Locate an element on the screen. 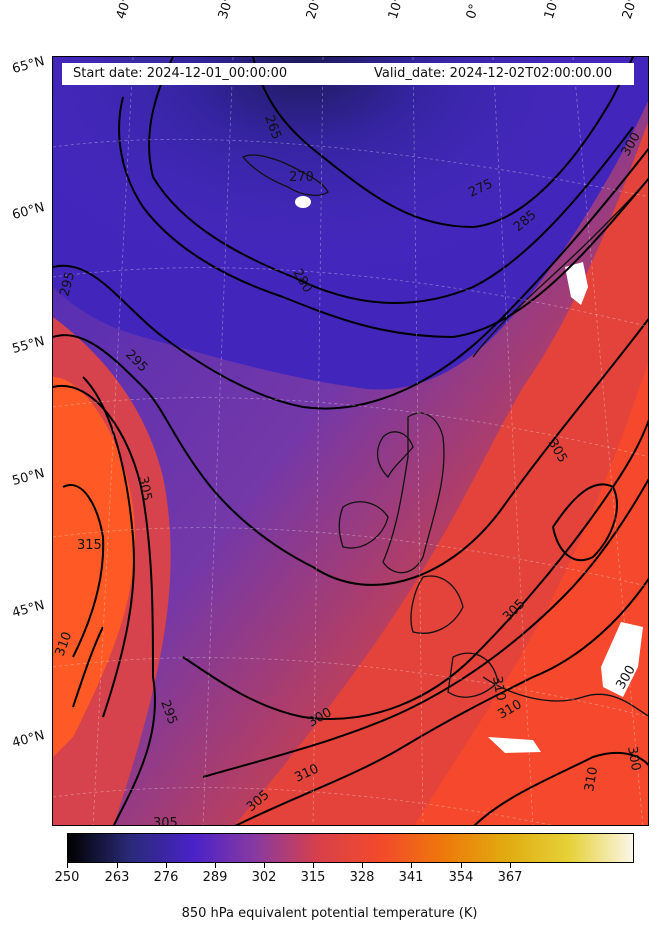 The height and width of the screenshot is (936, 659). latitude-label: 50°N is located at coordinates (28, 477).